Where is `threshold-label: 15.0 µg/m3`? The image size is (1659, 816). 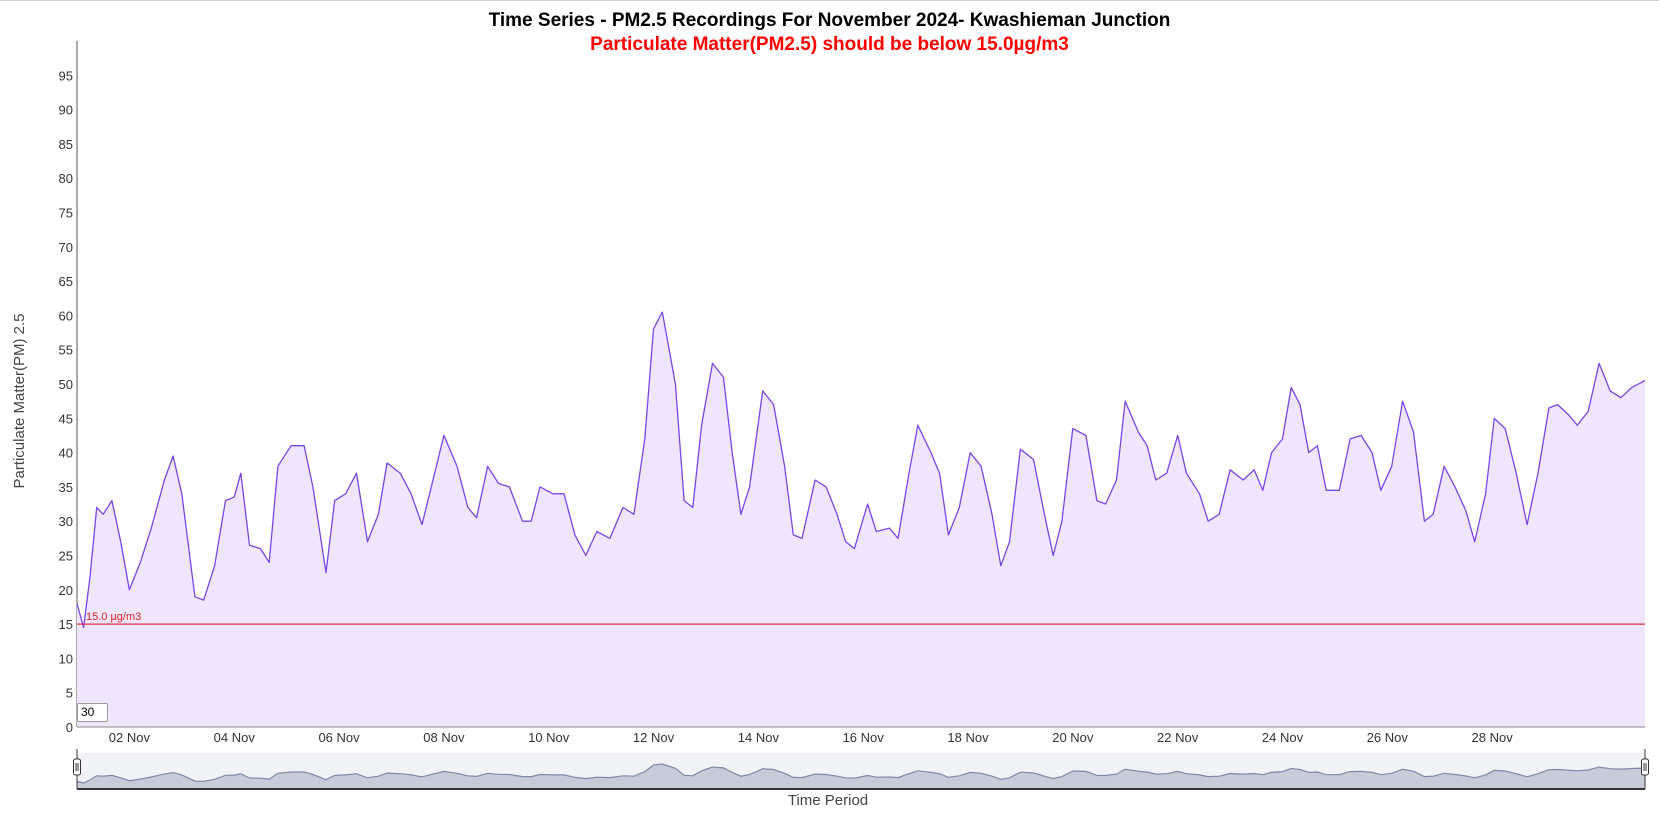
threshold-label: 15.0 µg/m3 is located at coordinates (113, 617).